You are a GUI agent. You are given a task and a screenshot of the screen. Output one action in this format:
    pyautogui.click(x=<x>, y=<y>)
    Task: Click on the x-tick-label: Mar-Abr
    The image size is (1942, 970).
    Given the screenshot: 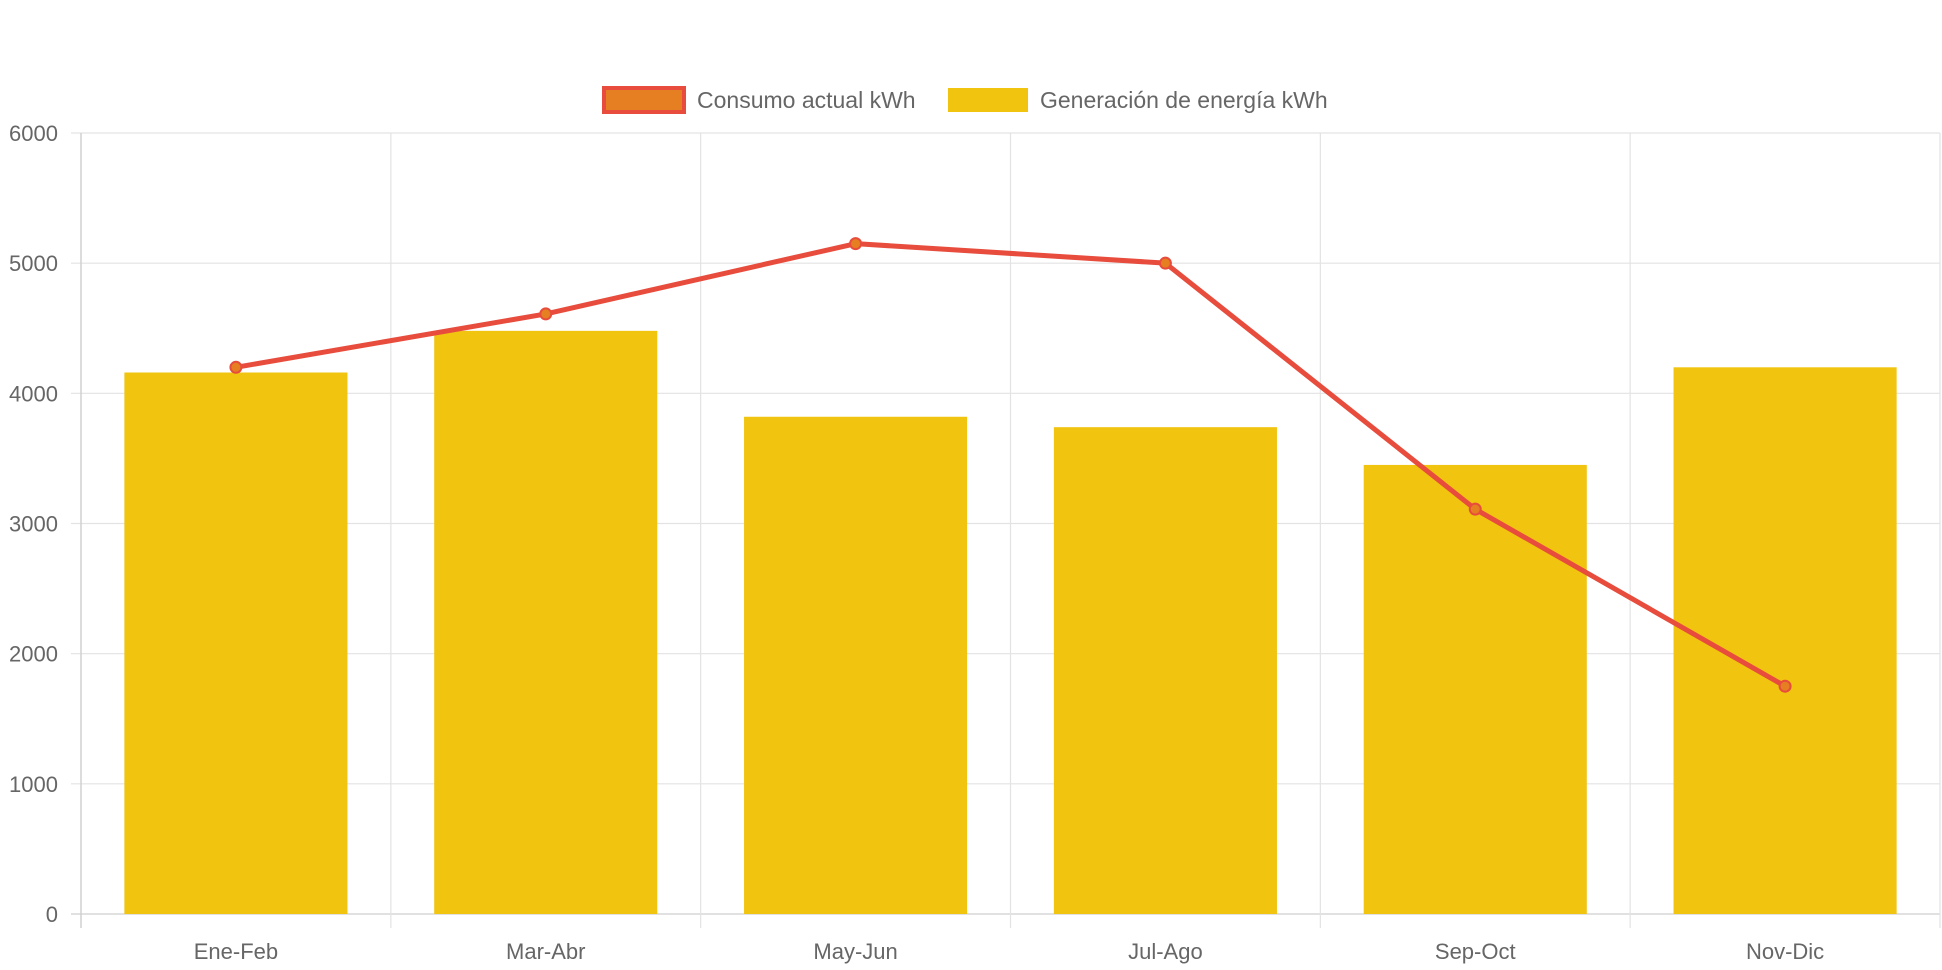 What is the action you would take?
    pyautogui.click(x=545, y=951)
    